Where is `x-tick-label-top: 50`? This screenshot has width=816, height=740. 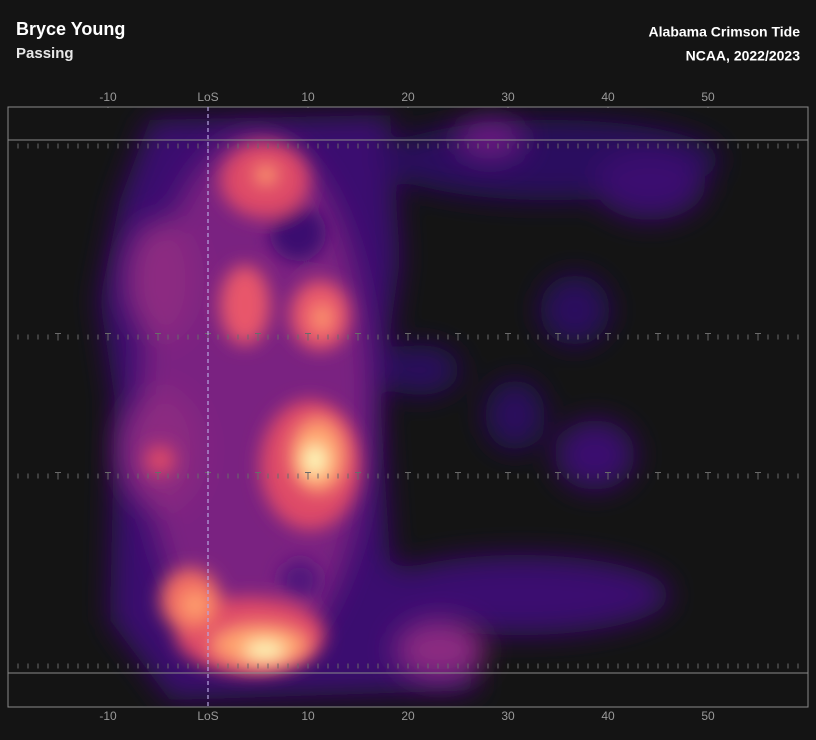 x-tick-label-top: 50 is located at coordinates (708, 97).